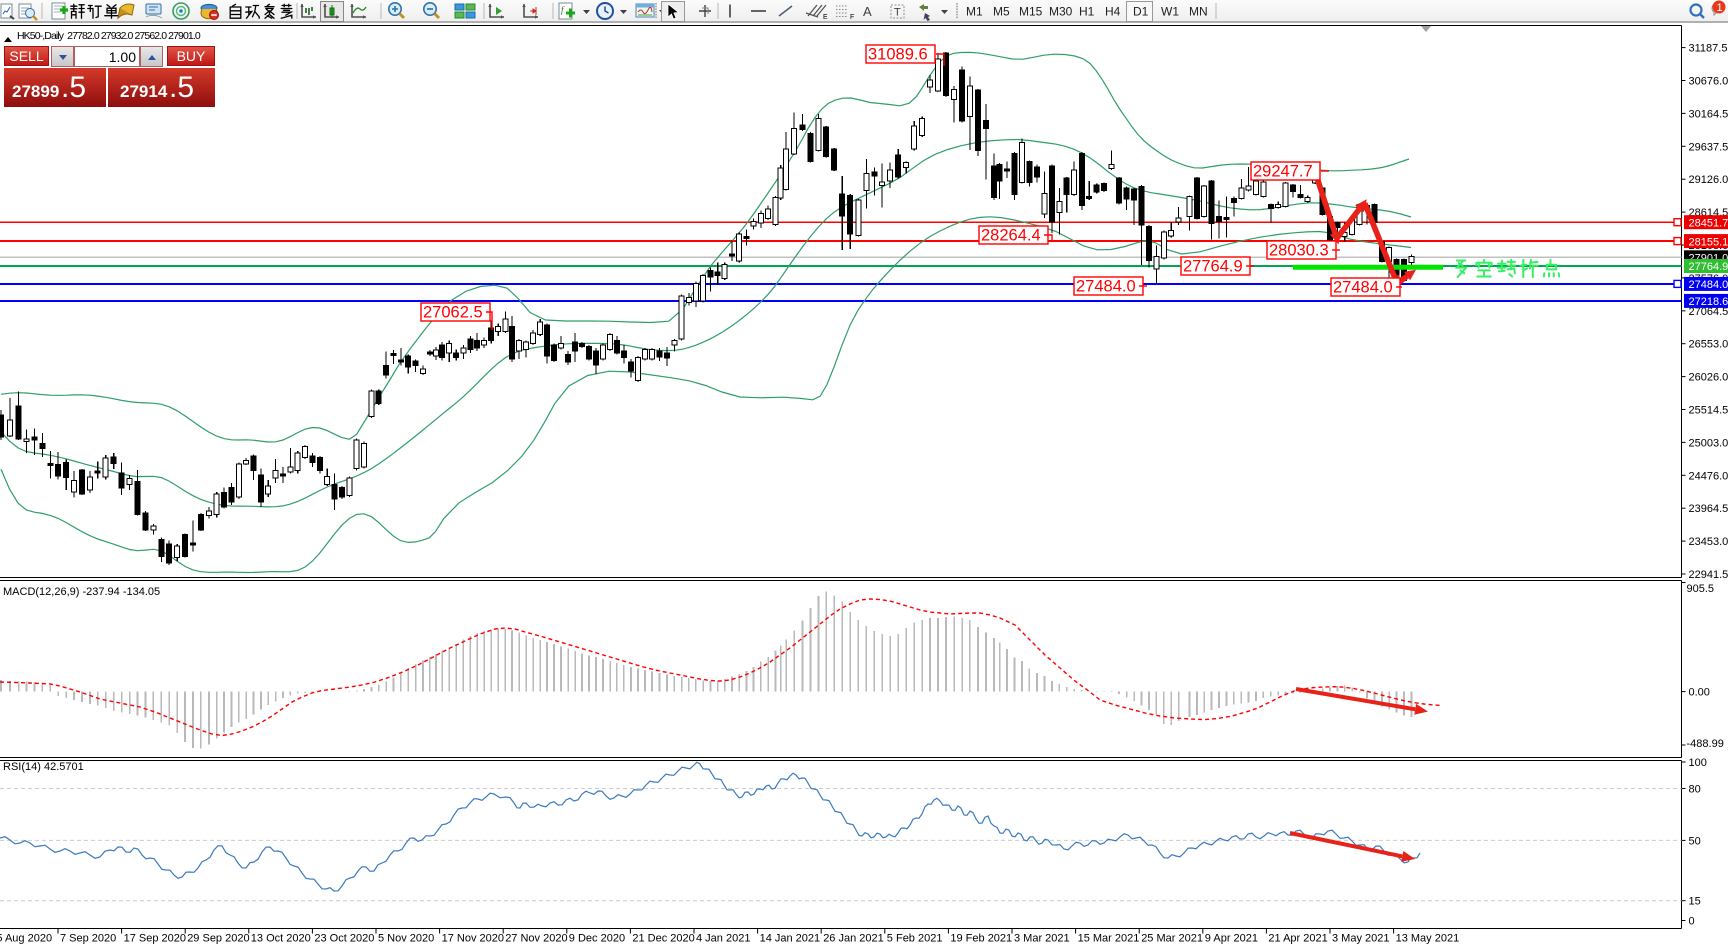  Describe the element at coordinates (344, 939) in the screenshot. I see `svg-text: 23 Oct 2020` at that location.